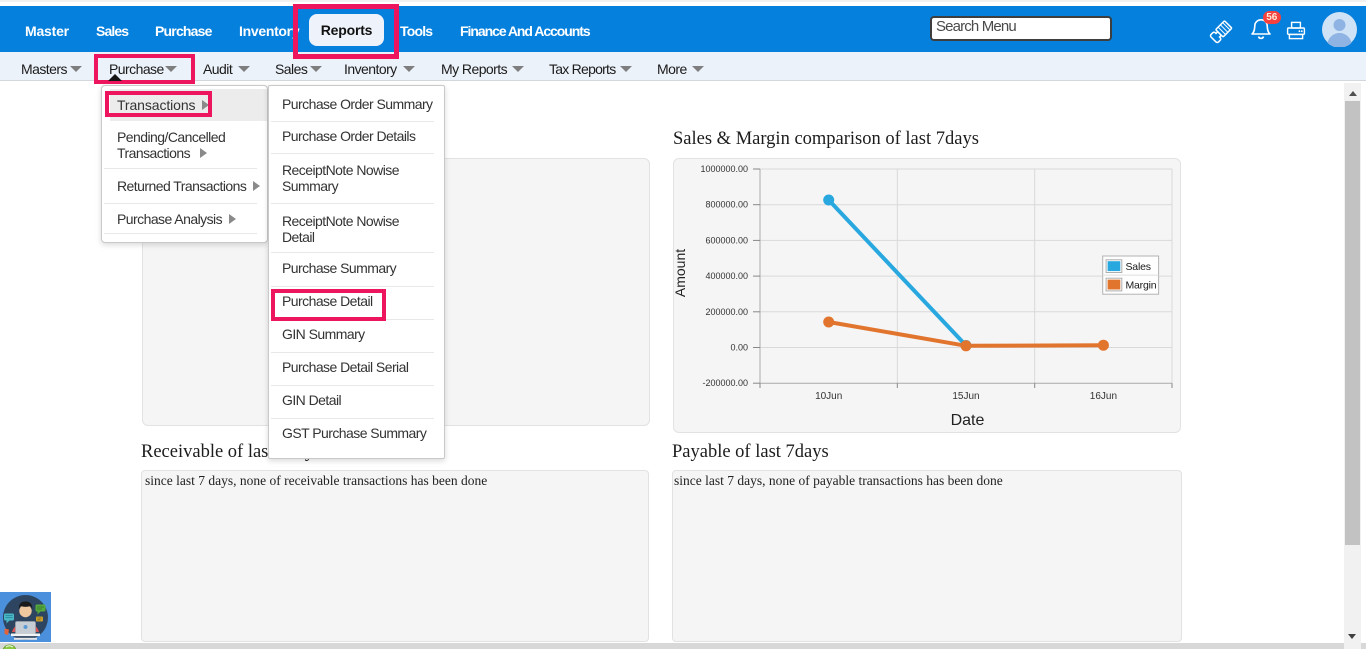 The image size is (1366, 649). I want to click on svg-text: 15Jun, so click(965, 396).